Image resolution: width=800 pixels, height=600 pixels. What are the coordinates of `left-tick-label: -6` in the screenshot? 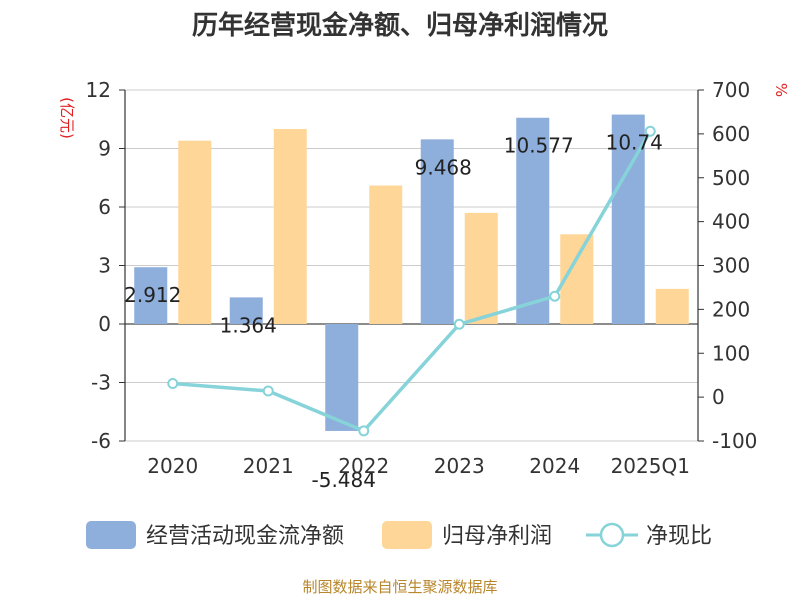 It's located at (101, 441).